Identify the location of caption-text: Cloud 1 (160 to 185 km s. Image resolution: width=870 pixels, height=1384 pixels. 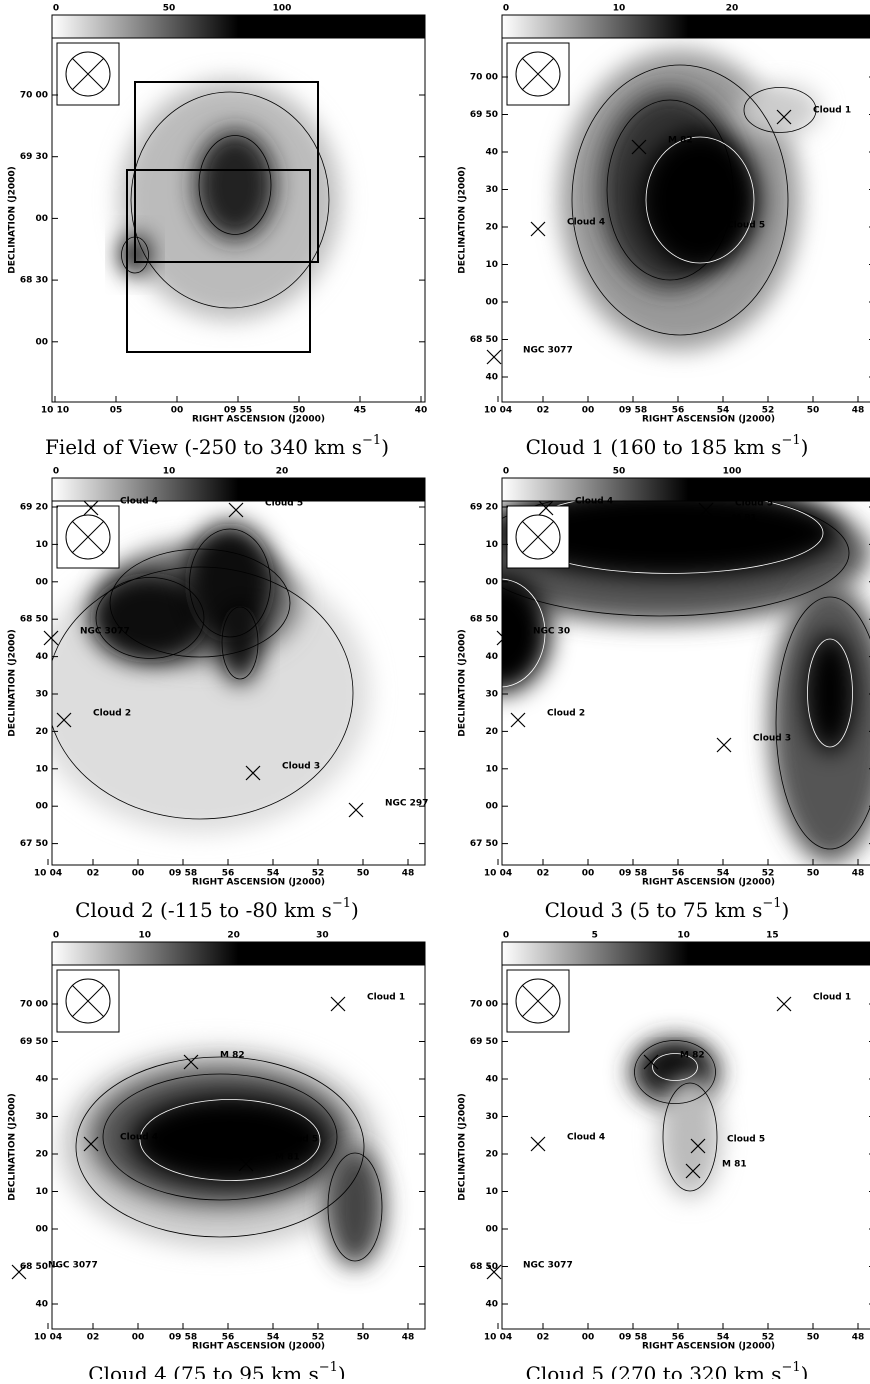
(654, 447).